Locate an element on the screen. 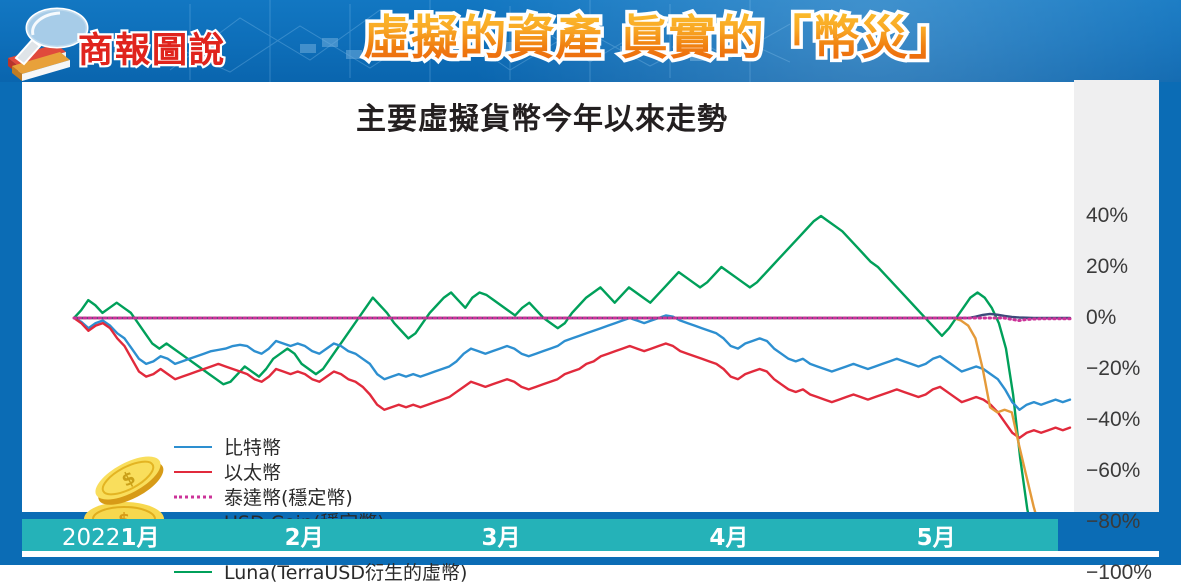 The height and width of the screenshot is (585, 1181). legend-item: 比特幣 is located at coordinates (320, 446).